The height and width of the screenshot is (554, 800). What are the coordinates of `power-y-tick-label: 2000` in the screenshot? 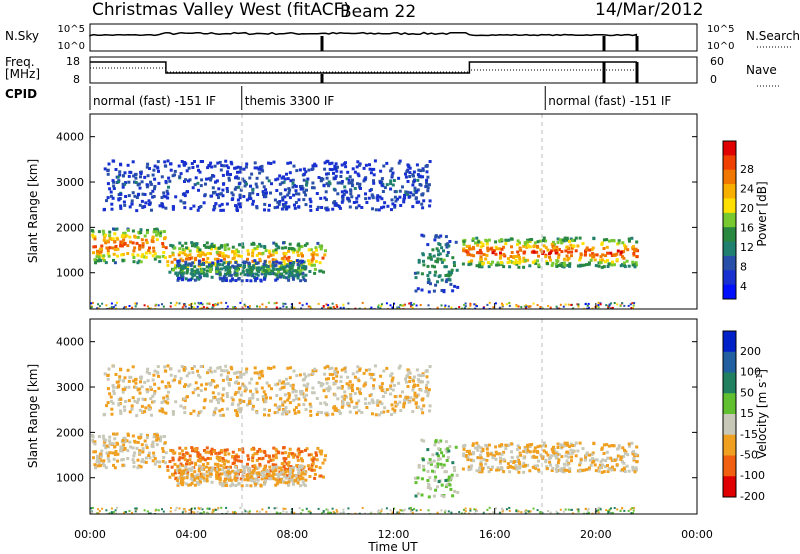 It's located at (70, 227).